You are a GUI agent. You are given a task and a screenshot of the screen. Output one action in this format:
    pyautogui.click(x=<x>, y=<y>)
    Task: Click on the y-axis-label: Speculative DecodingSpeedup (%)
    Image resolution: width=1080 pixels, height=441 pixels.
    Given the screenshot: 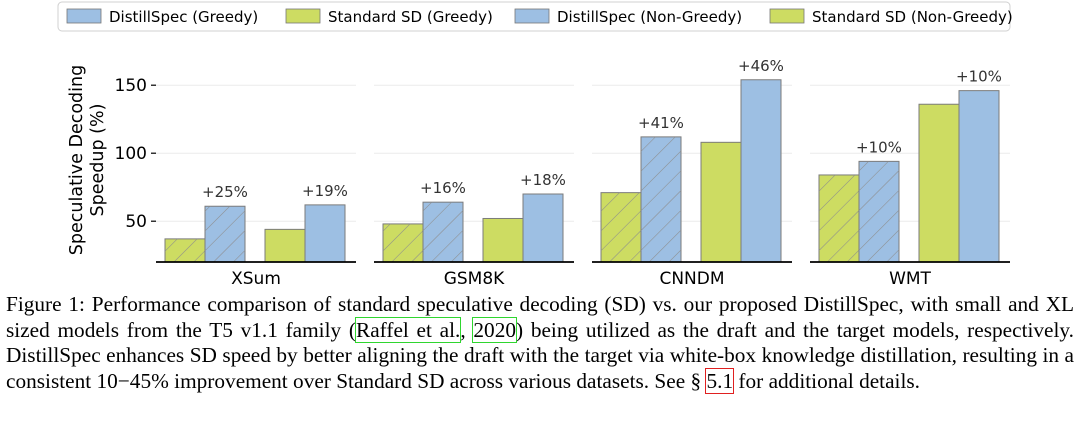 What is the action you would take?
    pyautogui.click(x=87, y=160)
    